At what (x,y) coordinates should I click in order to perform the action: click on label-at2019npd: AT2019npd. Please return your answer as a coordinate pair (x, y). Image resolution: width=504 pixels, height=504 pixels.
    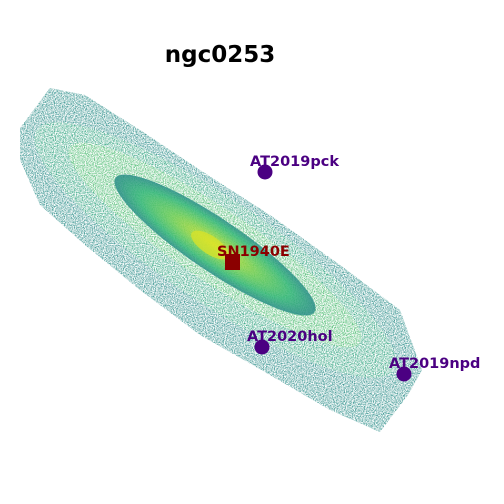
    Looking at the image, I should click on (434, 364).